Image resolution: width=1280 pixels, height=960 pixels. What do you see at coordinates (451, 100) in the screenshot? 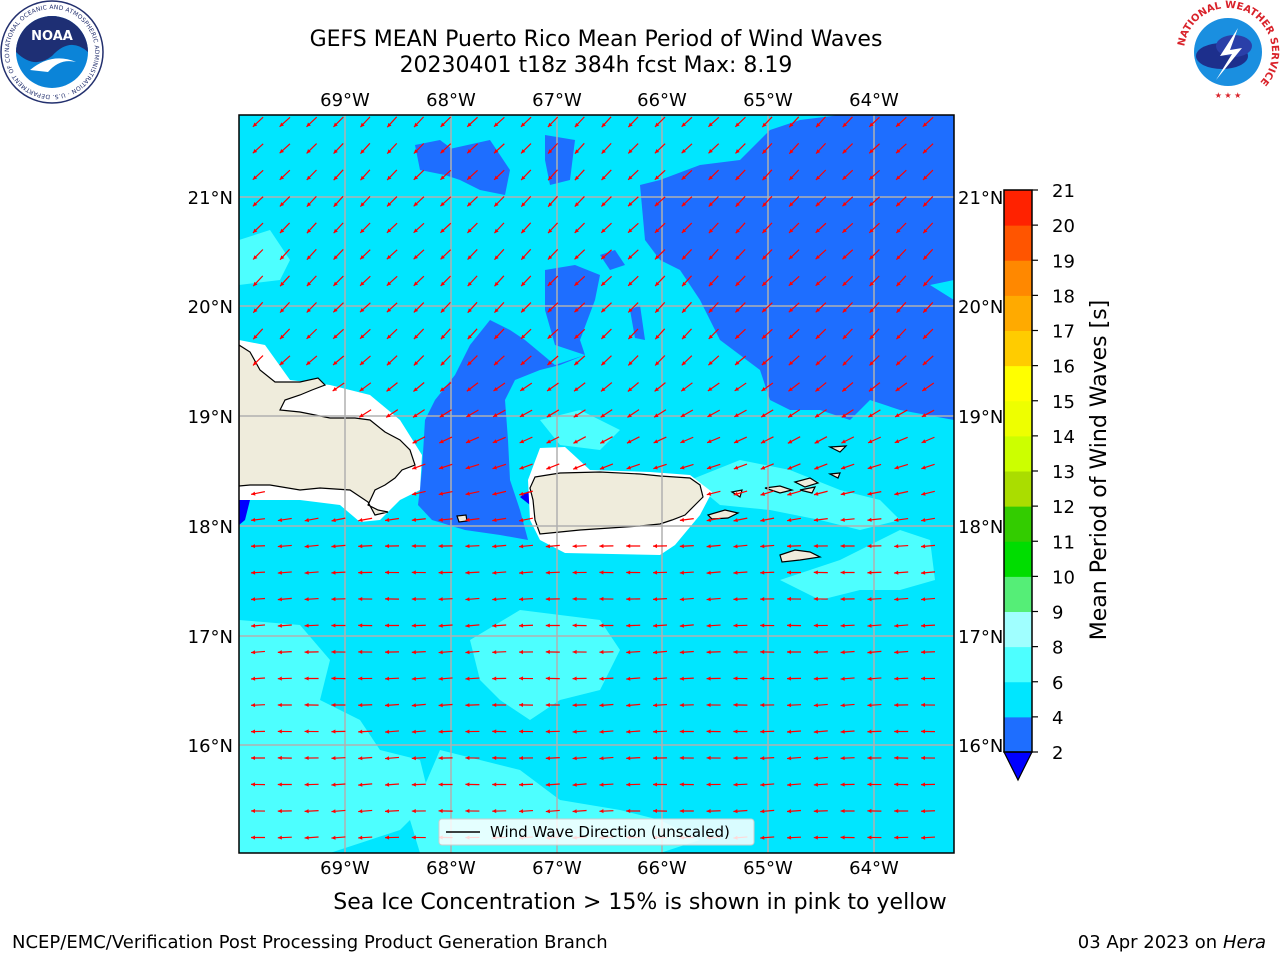
I see `lon-label-top: 68°W` at bounding box center [451, 100].